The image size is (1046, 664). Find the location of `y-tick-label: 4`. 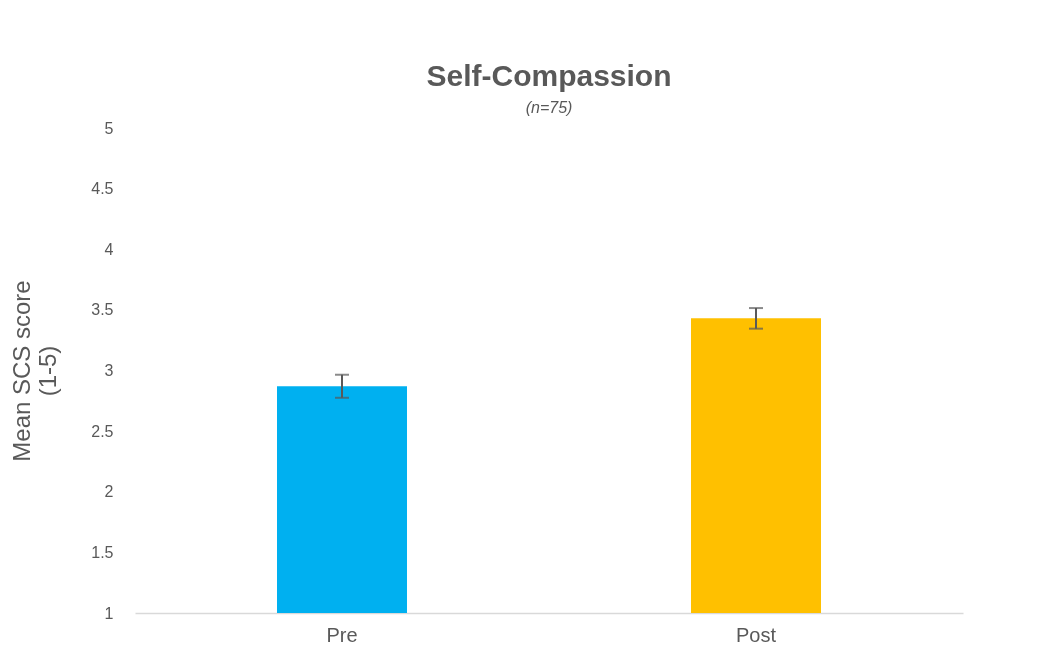

y-tick-label: 4 is located at coordinates (109, 249).